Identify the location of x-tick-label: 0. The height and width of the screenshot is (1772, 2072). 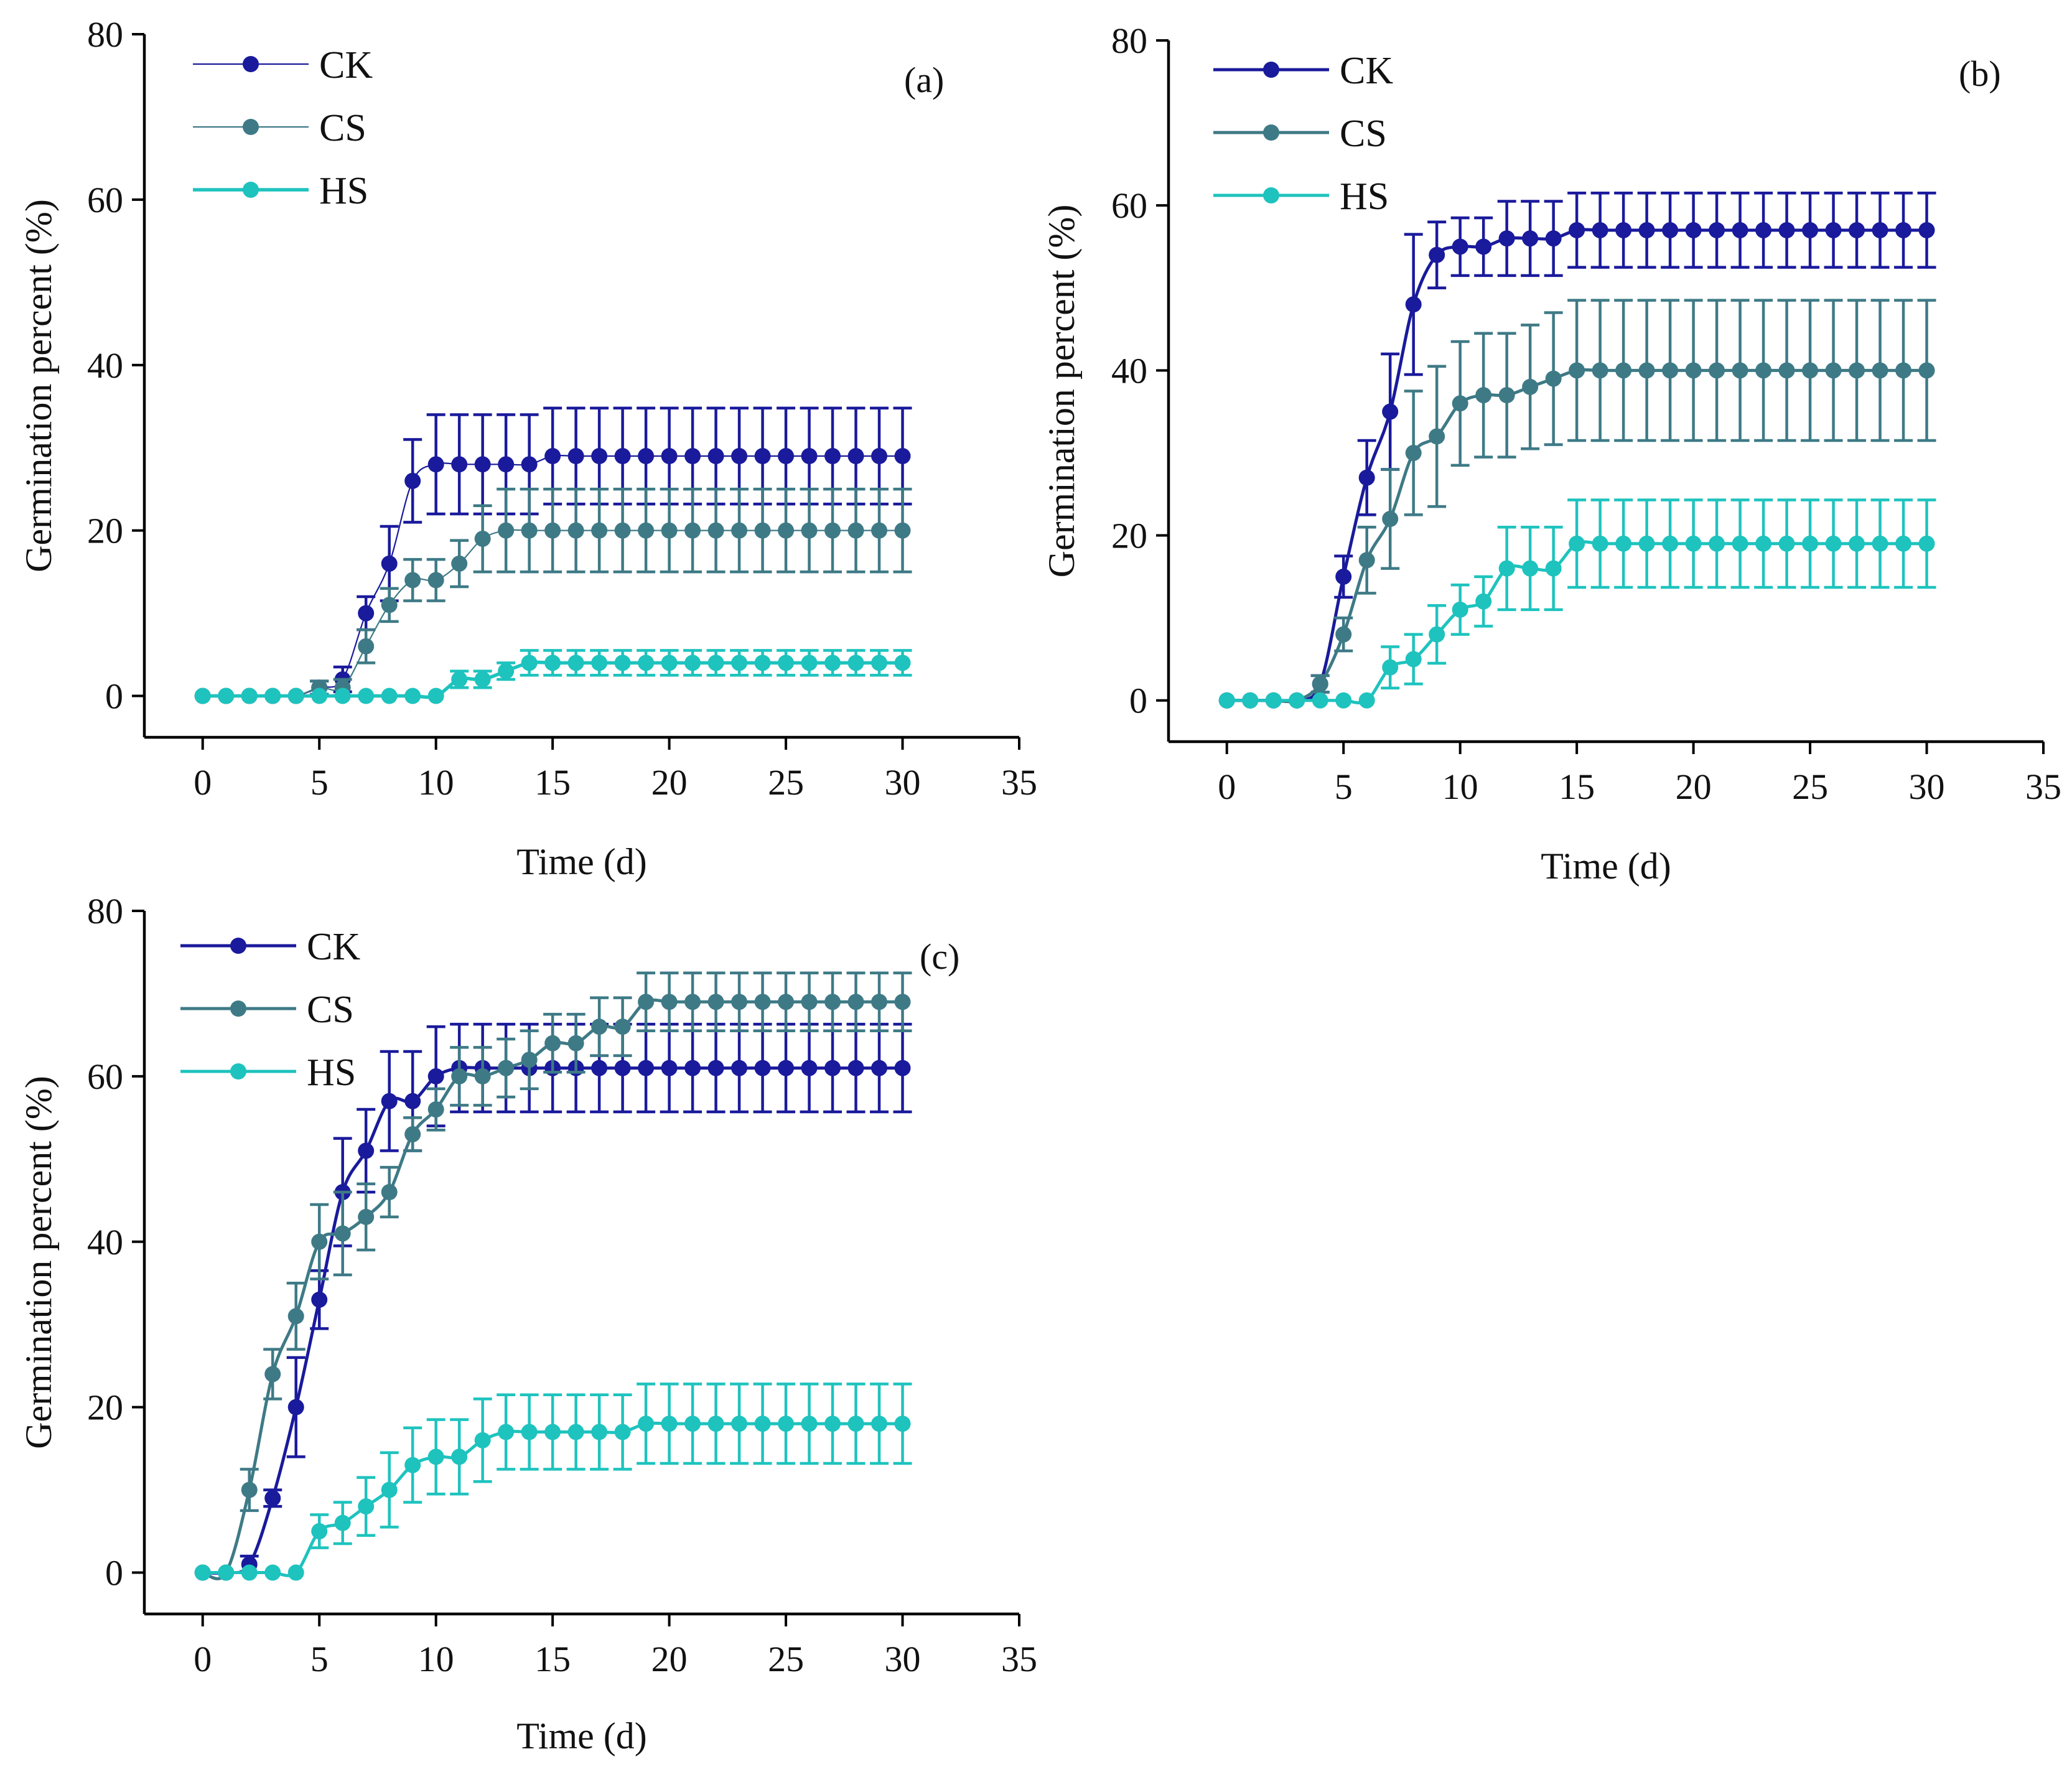
(203, 1659).